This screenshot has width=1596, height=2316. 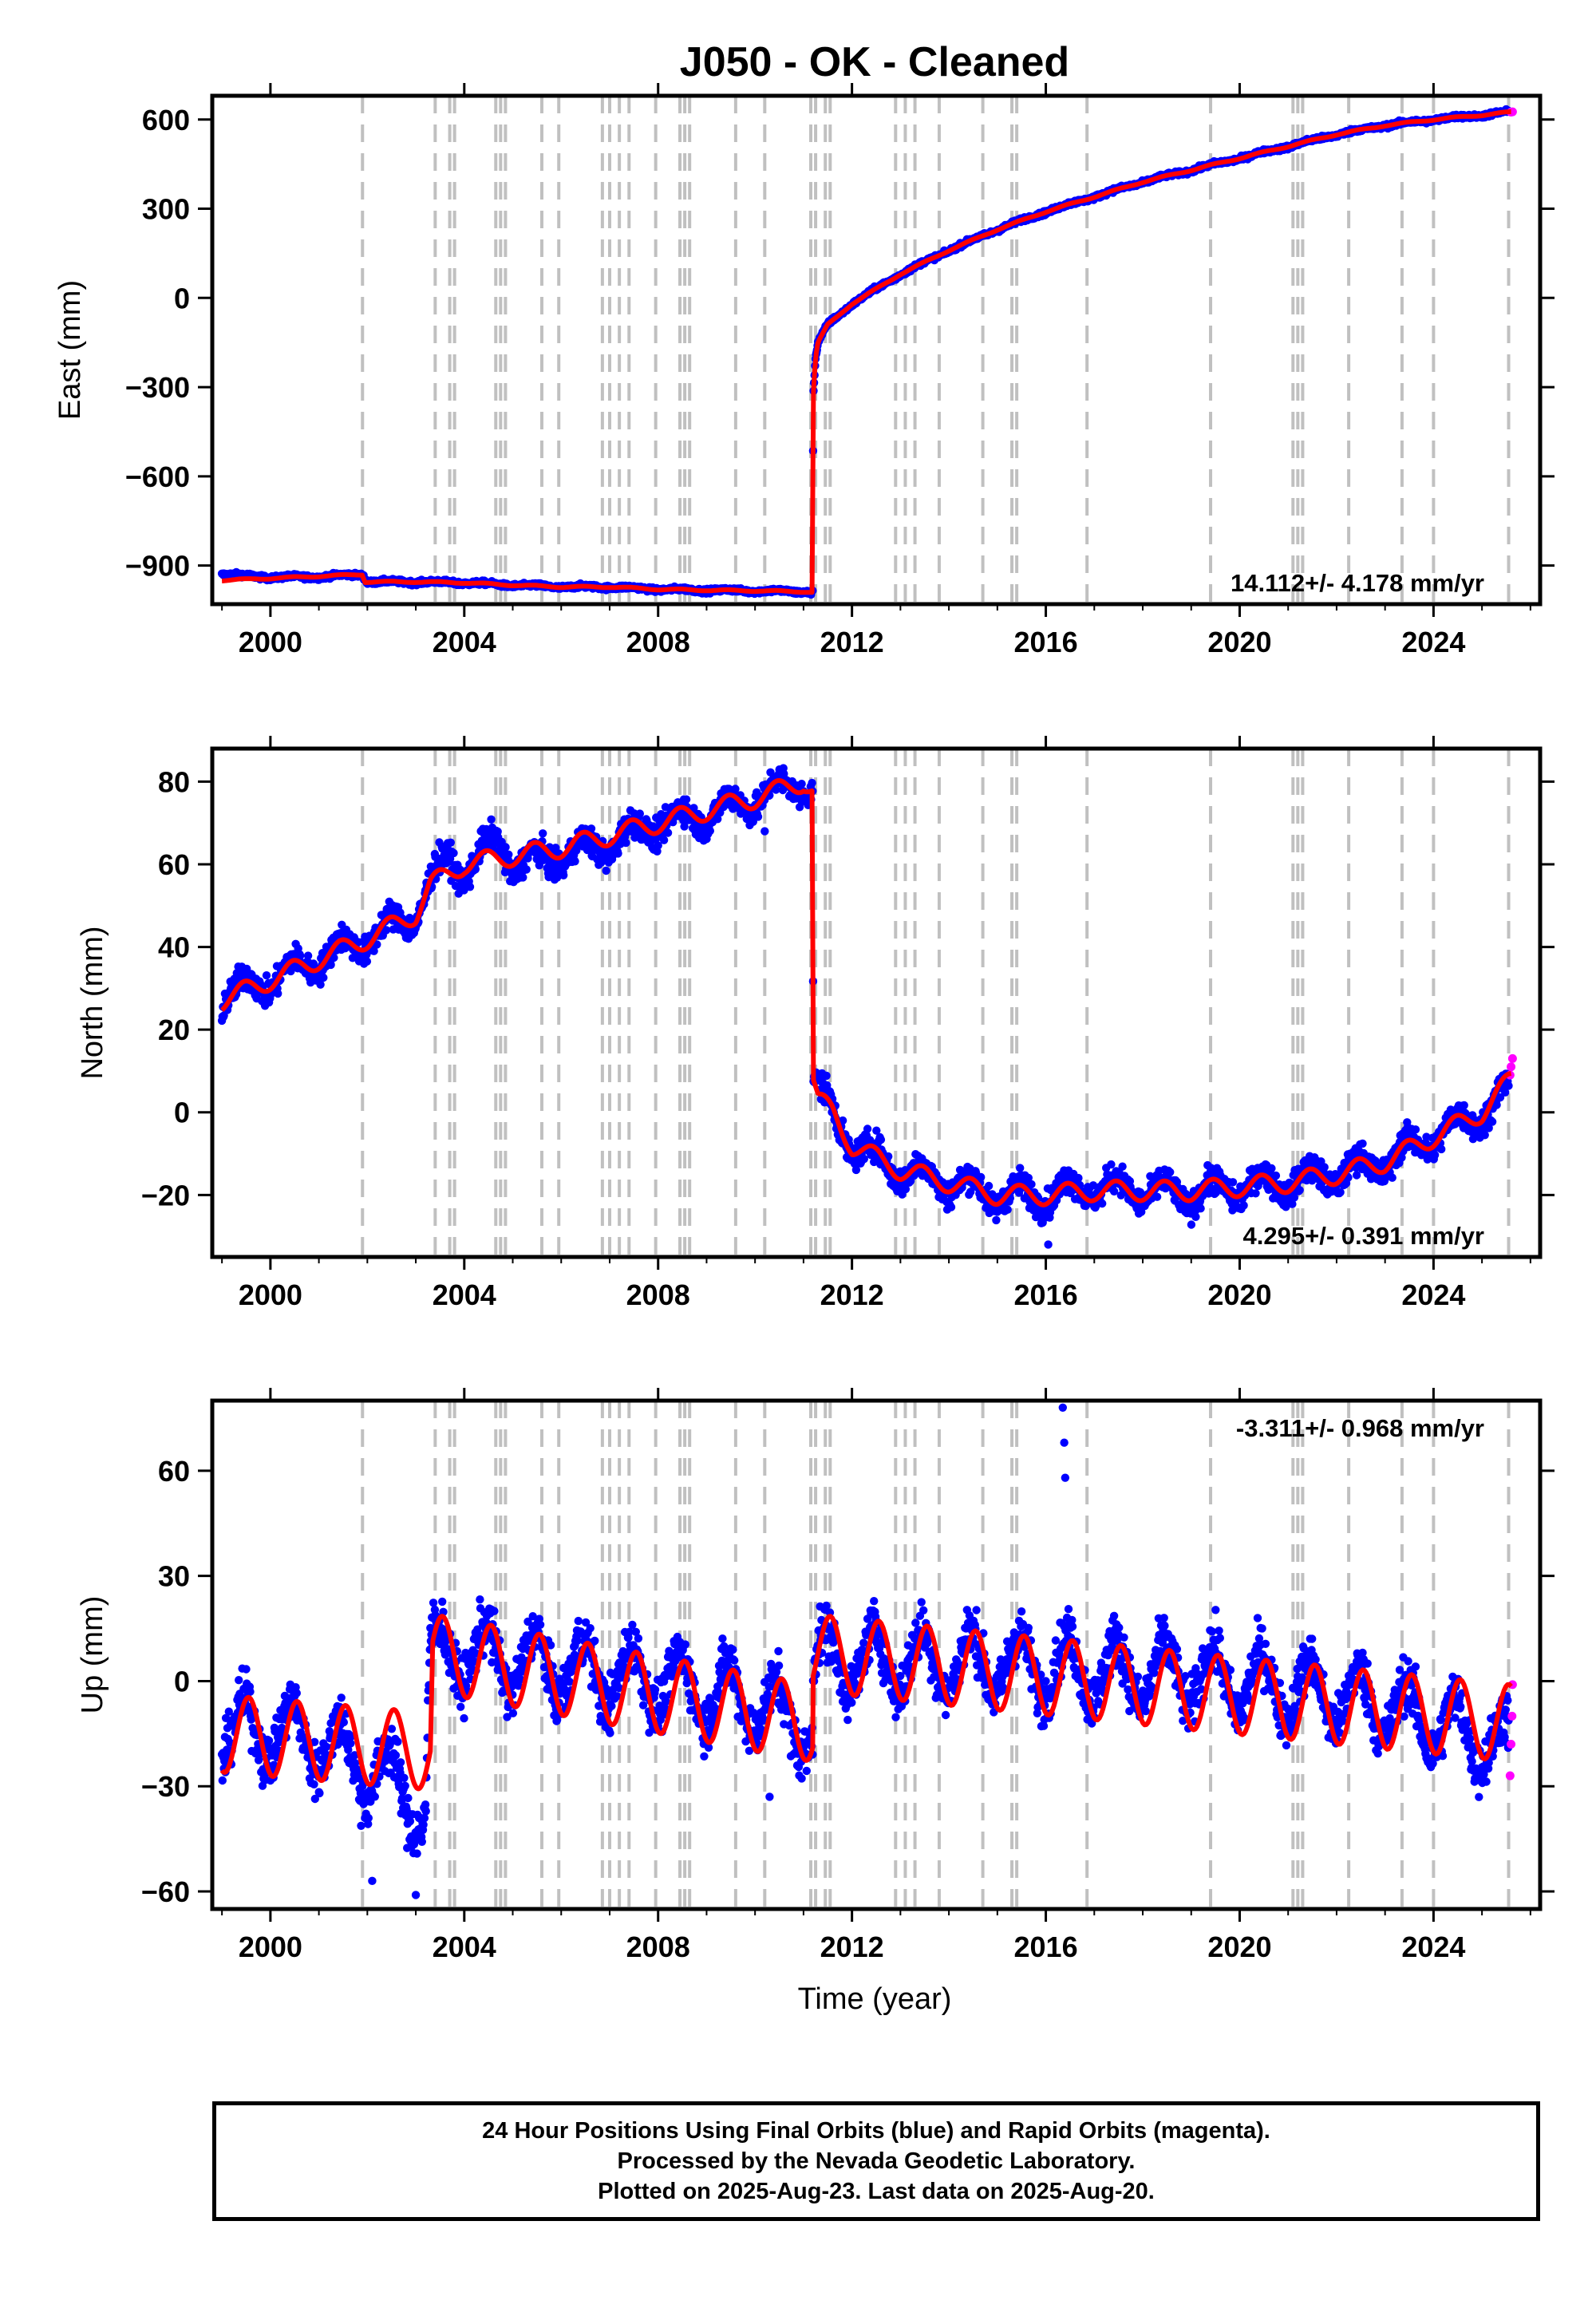 I want to click on x-tick-label: 2016, so click(x=1046, y=642).